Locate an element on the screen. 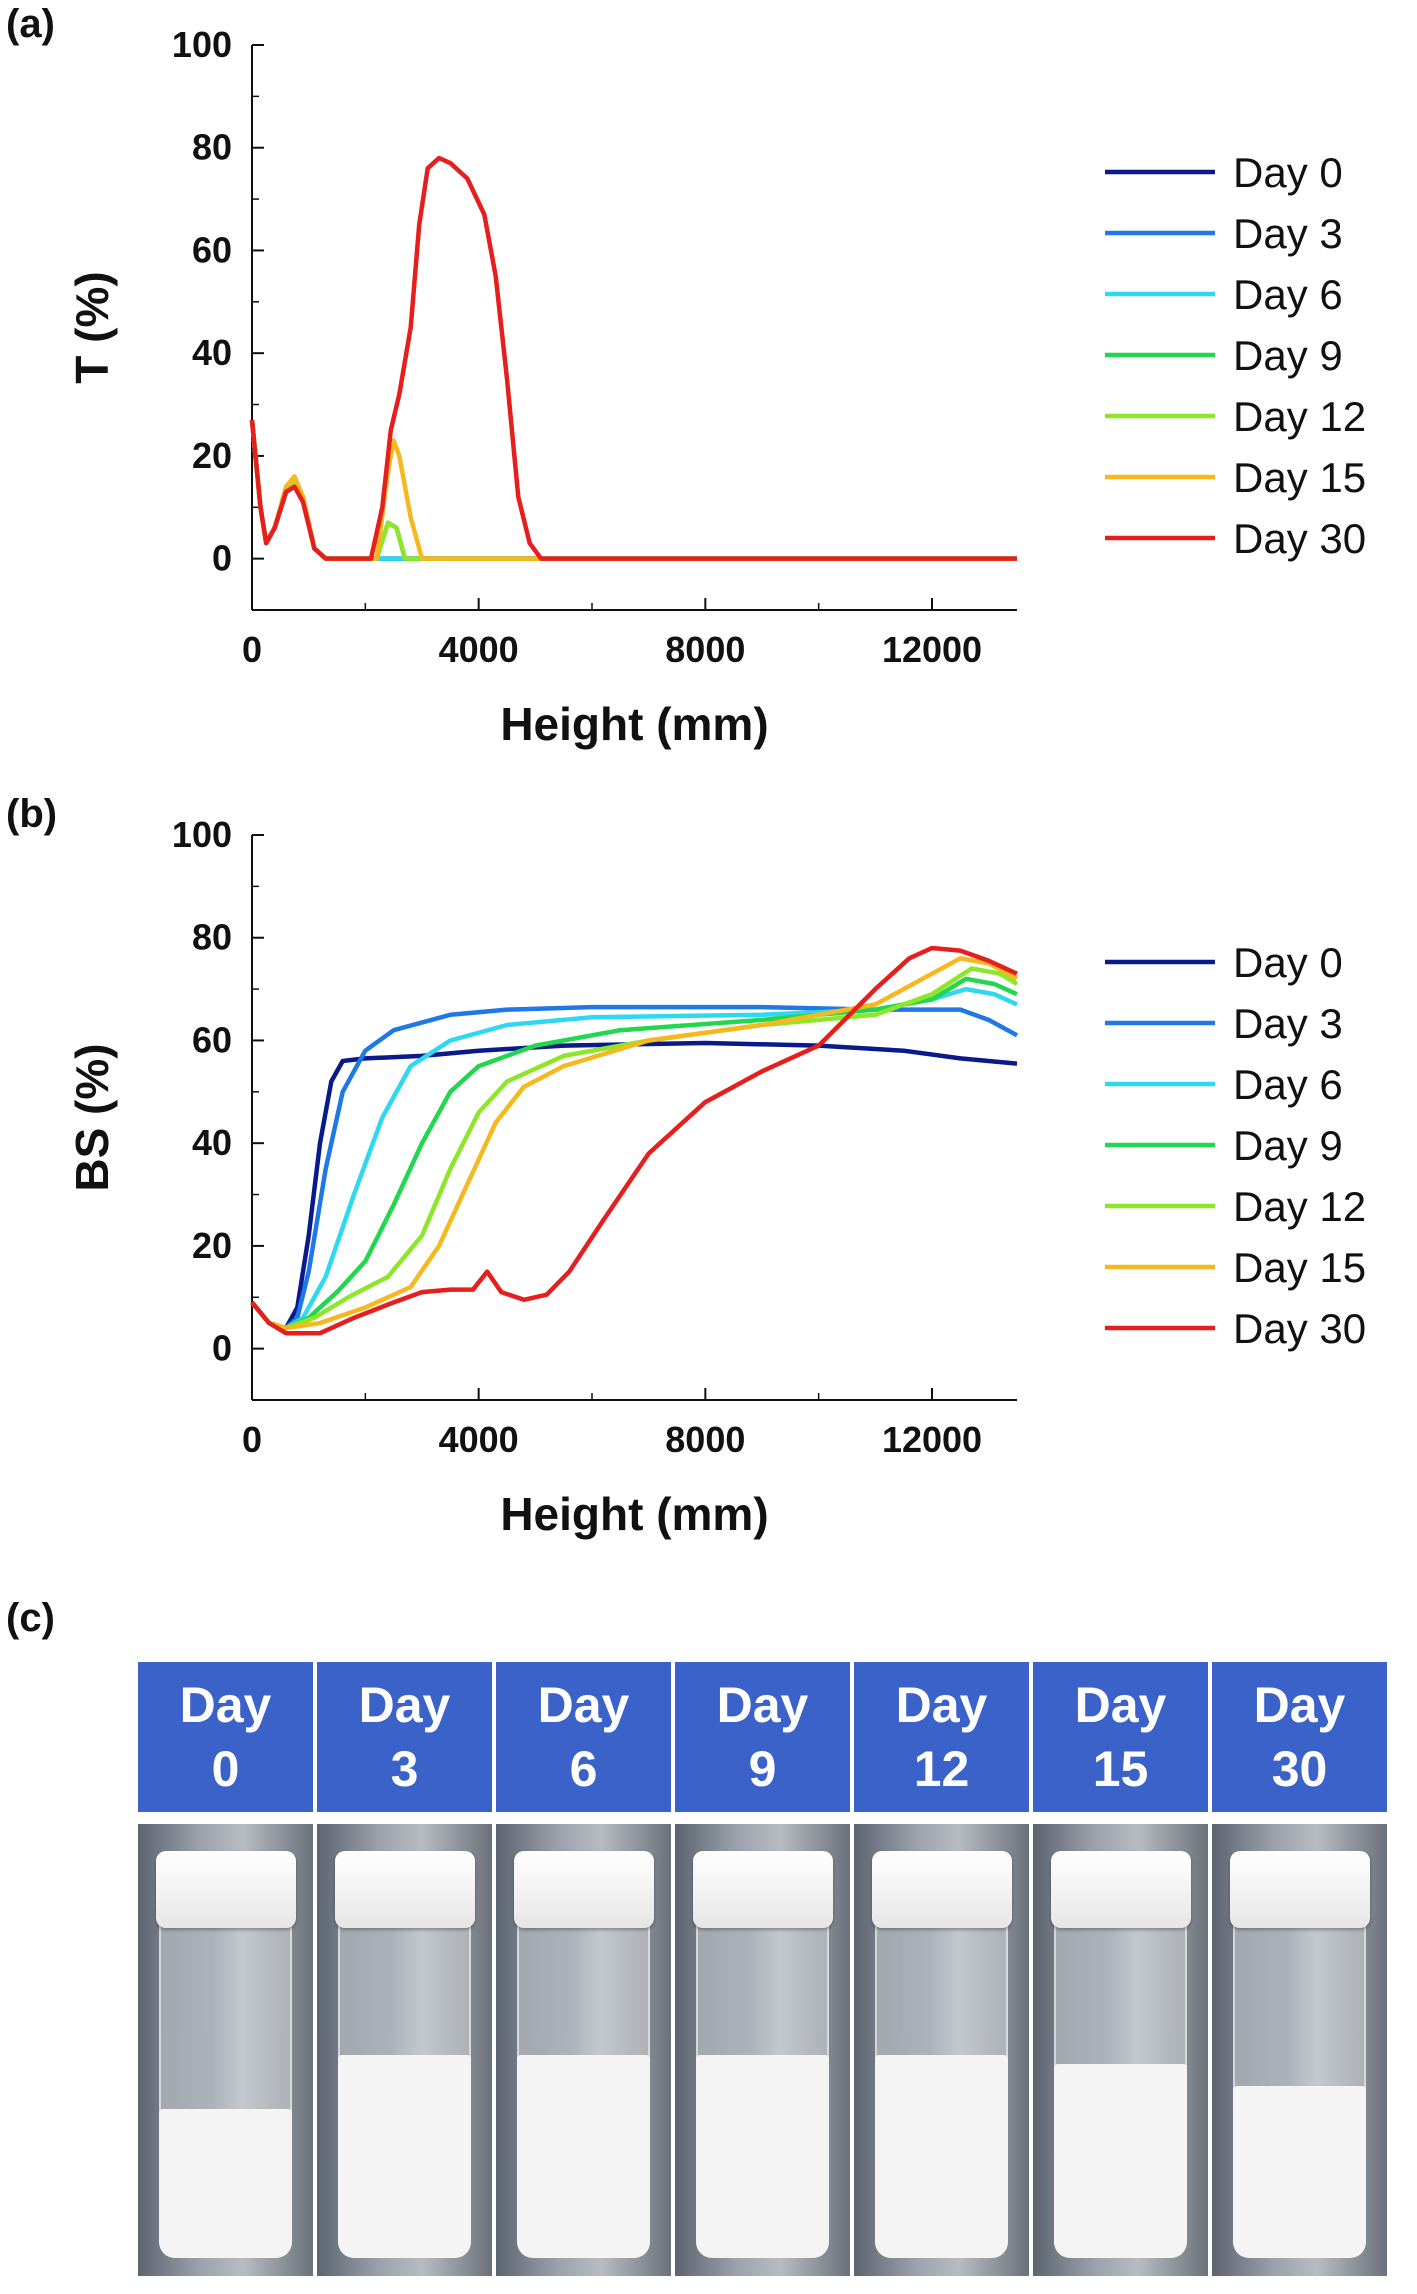 The width and height of the screenshot is (1417, 2294). day-header: Day 15 is located at coordinates (1120, 1737).